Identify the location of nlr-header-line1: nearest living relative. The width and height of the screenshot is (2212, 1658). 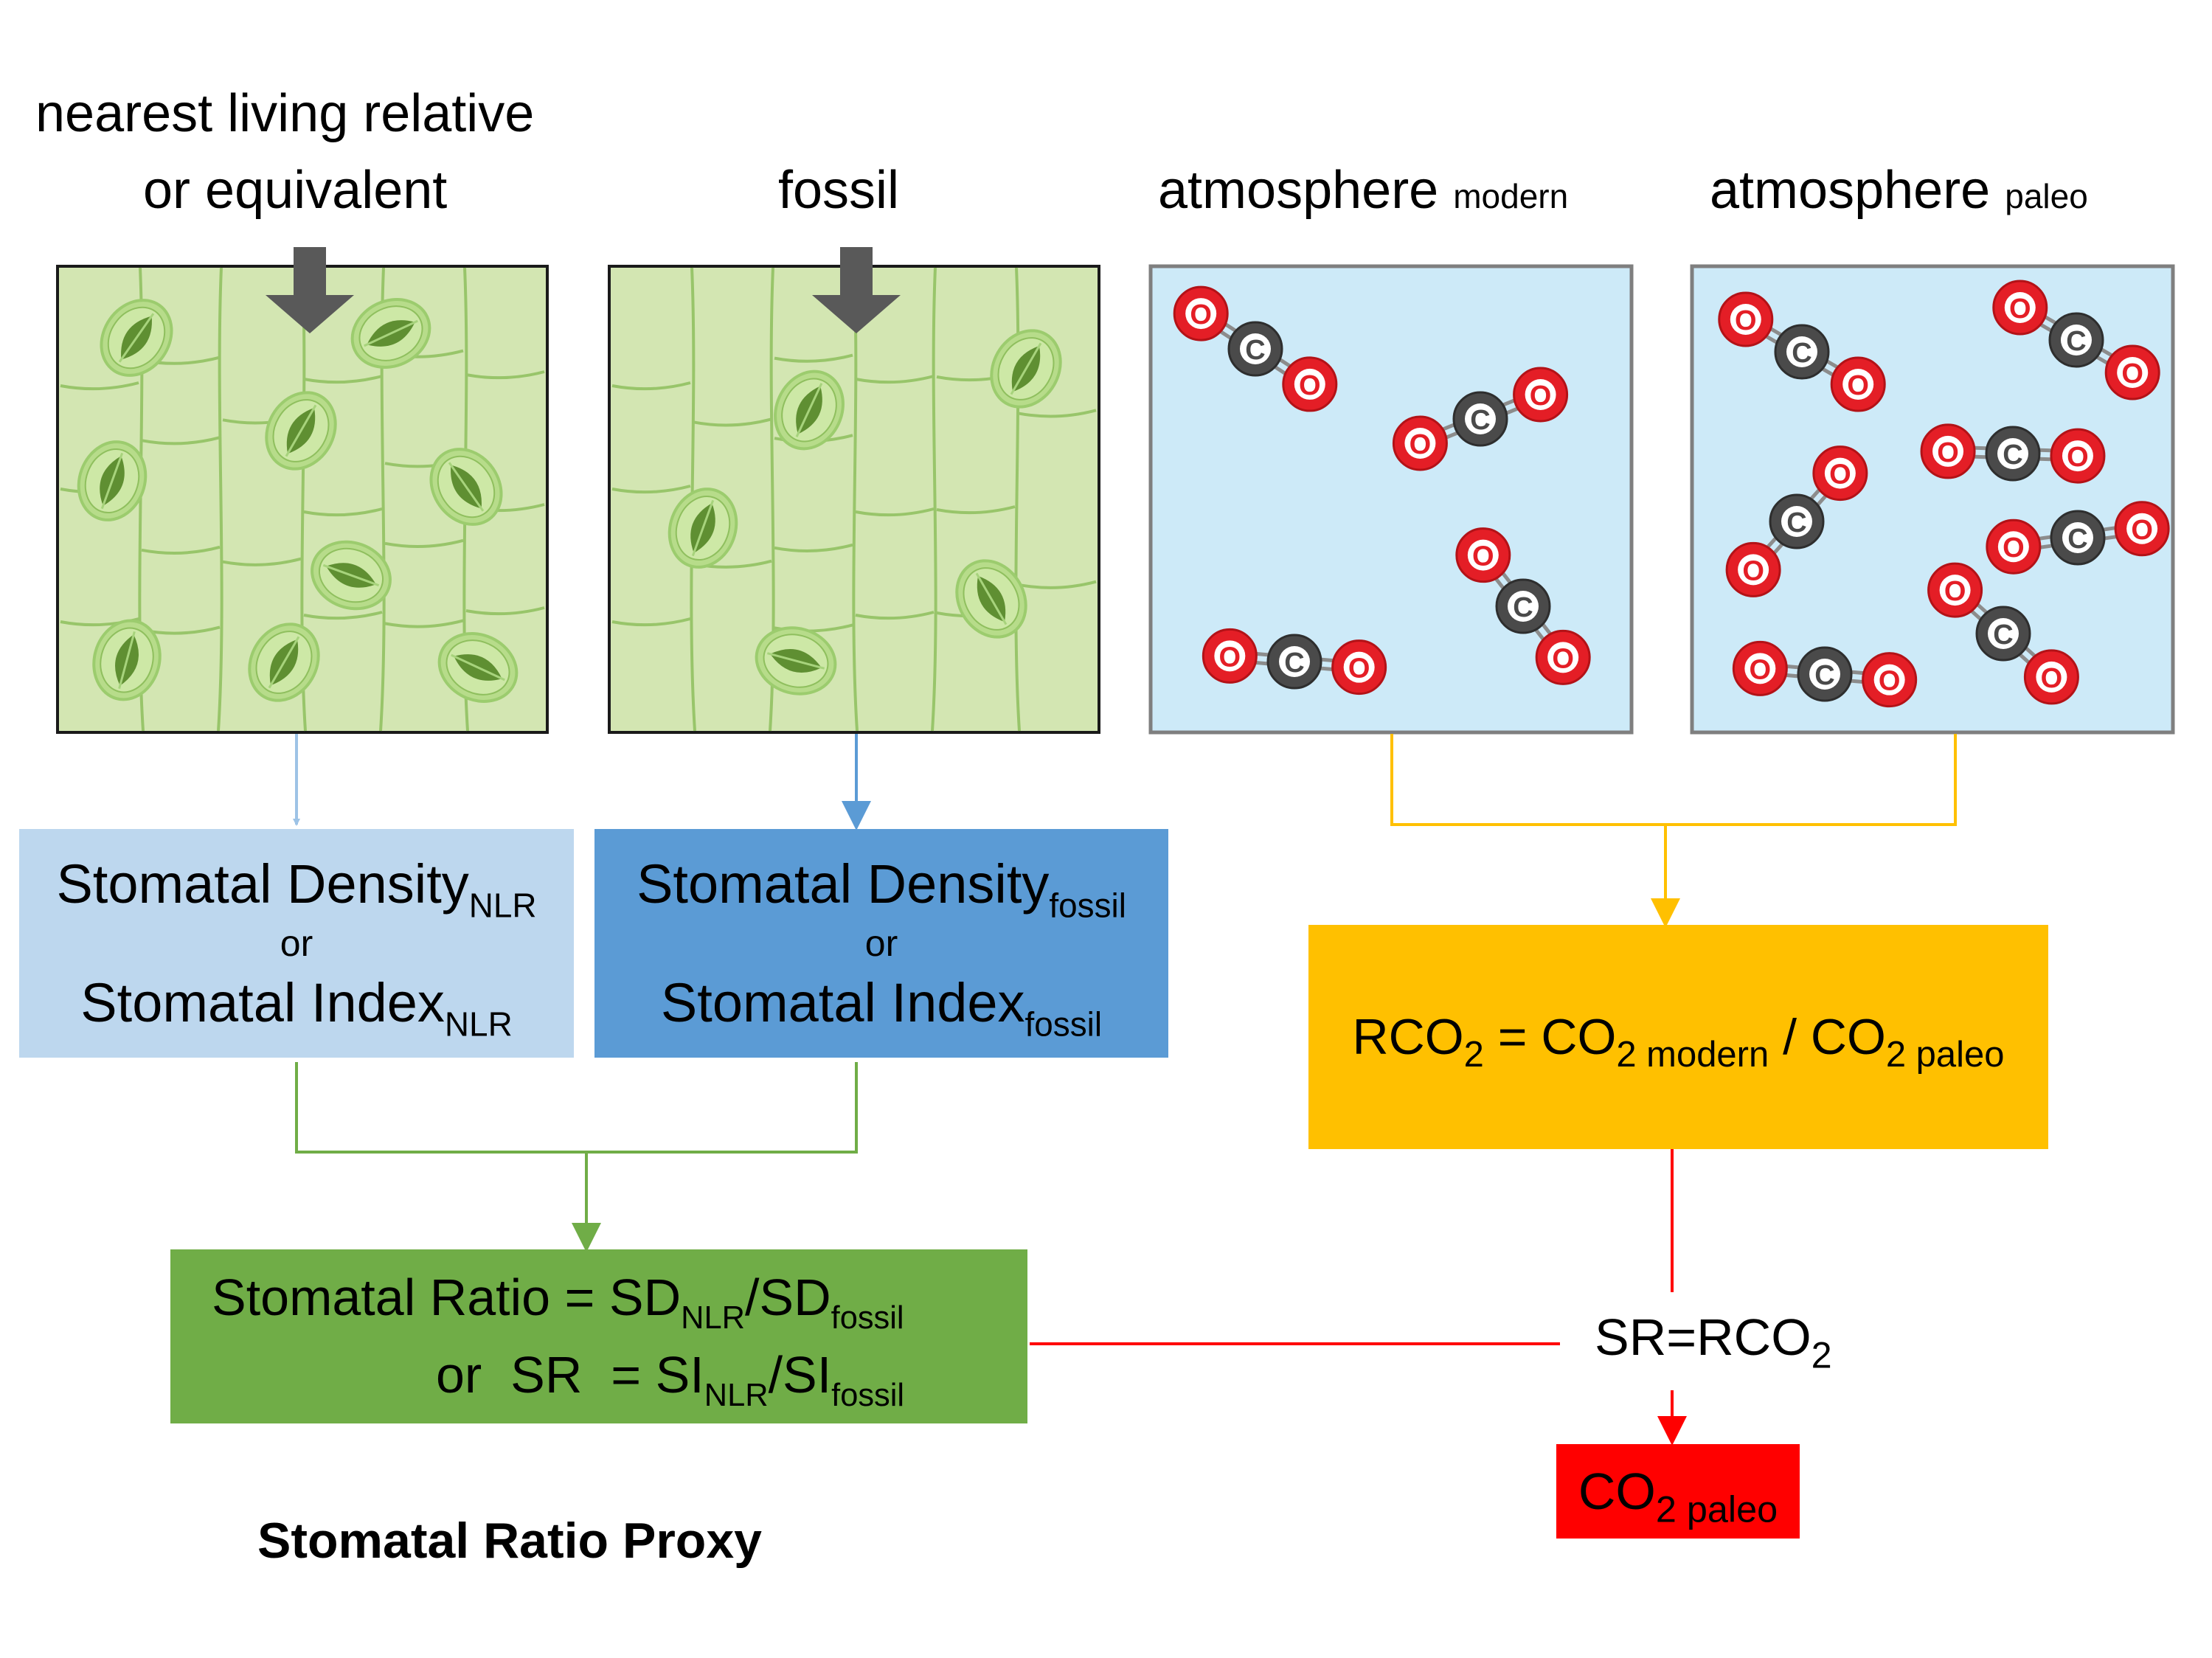
(285, 113).